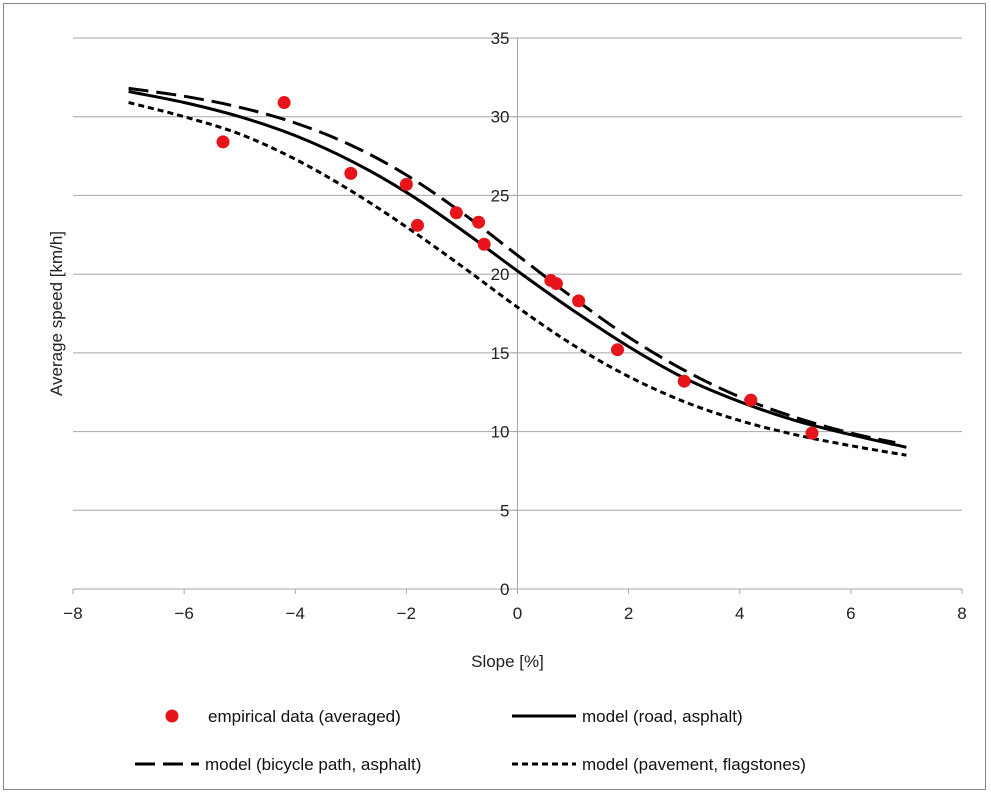  I want to click on xtick-label: 2, so click(628, 613).